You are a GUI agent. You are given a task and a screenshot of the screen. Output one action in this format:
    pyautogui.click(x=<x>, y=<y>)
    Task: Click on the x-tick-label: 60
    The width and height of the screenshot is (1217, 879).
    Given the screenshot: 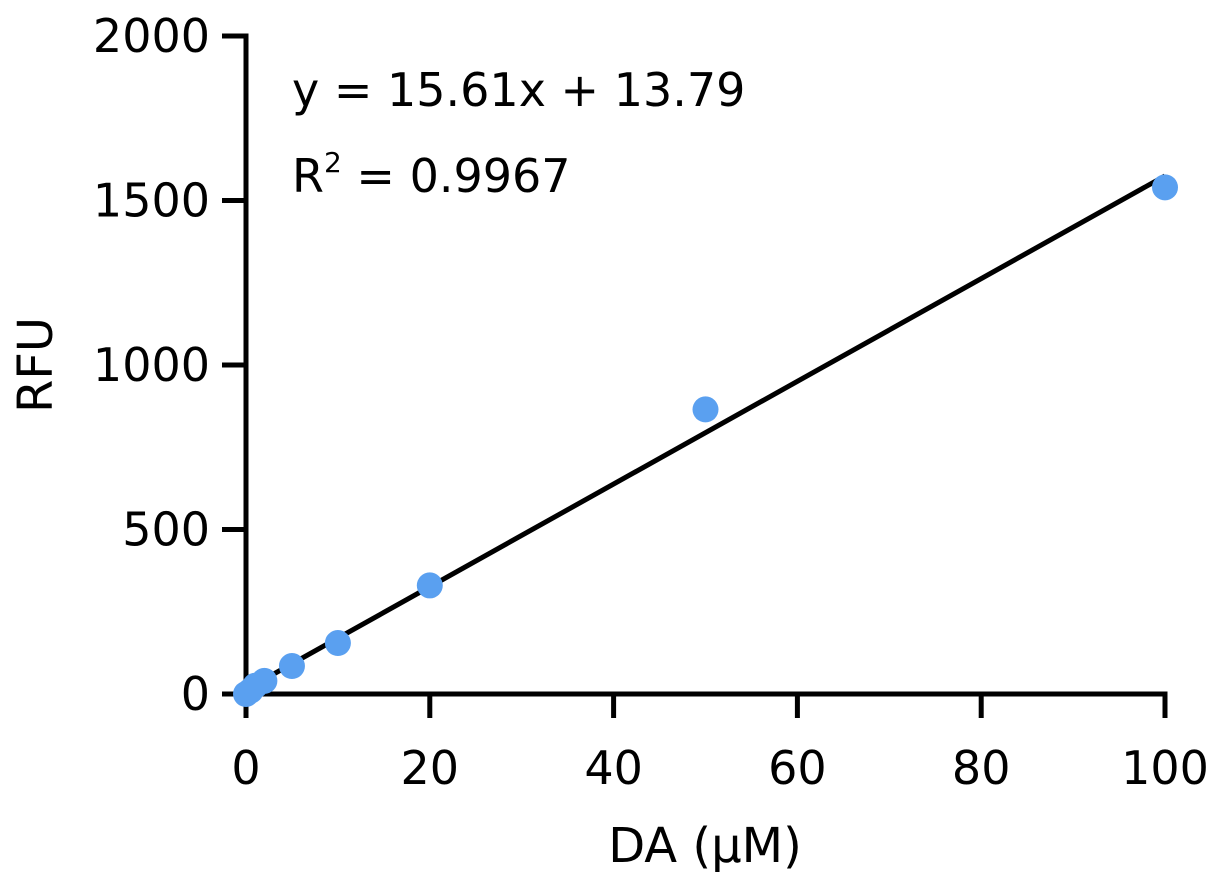 What is the action you would take?
    pyautogui.click(x=797, y=768)
    